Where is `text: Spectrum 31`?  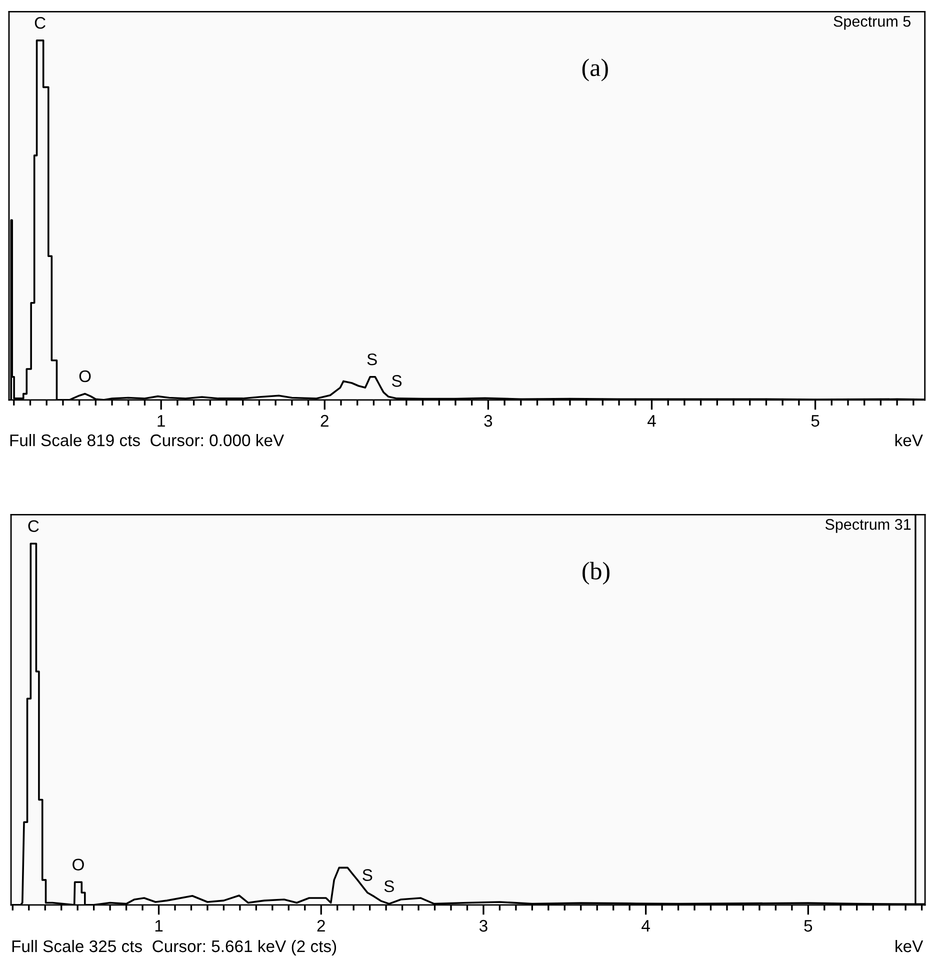 text: Spectrum 31 is located at coordinates (868, 526).